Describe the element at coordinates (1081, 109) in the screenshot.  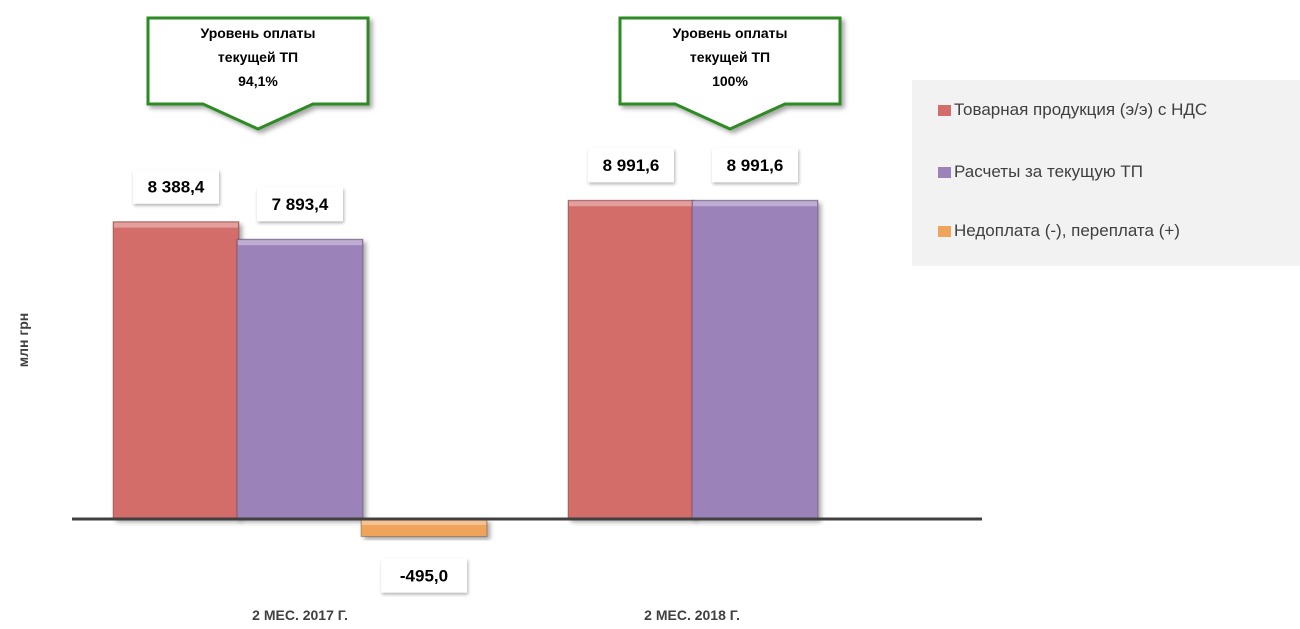
I see `legend-label: Товарная продукция (э/э) с НДС` at that location.